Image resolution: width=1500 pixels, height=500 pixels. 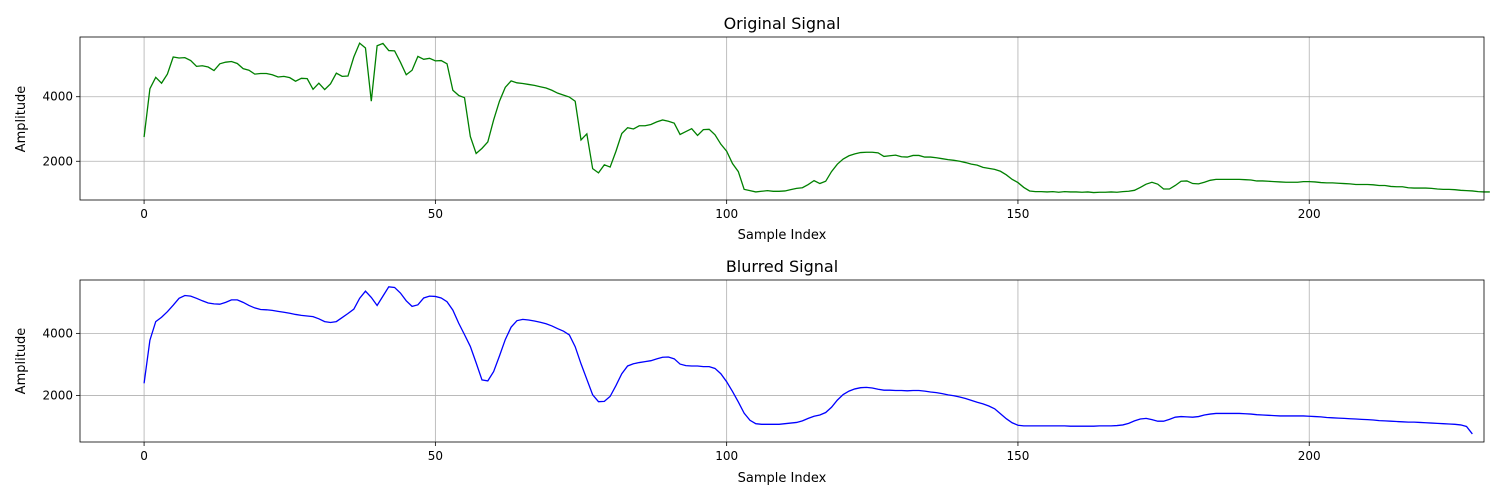 I want to click on chart-title: Original Signal, so click(x=782, y=23).